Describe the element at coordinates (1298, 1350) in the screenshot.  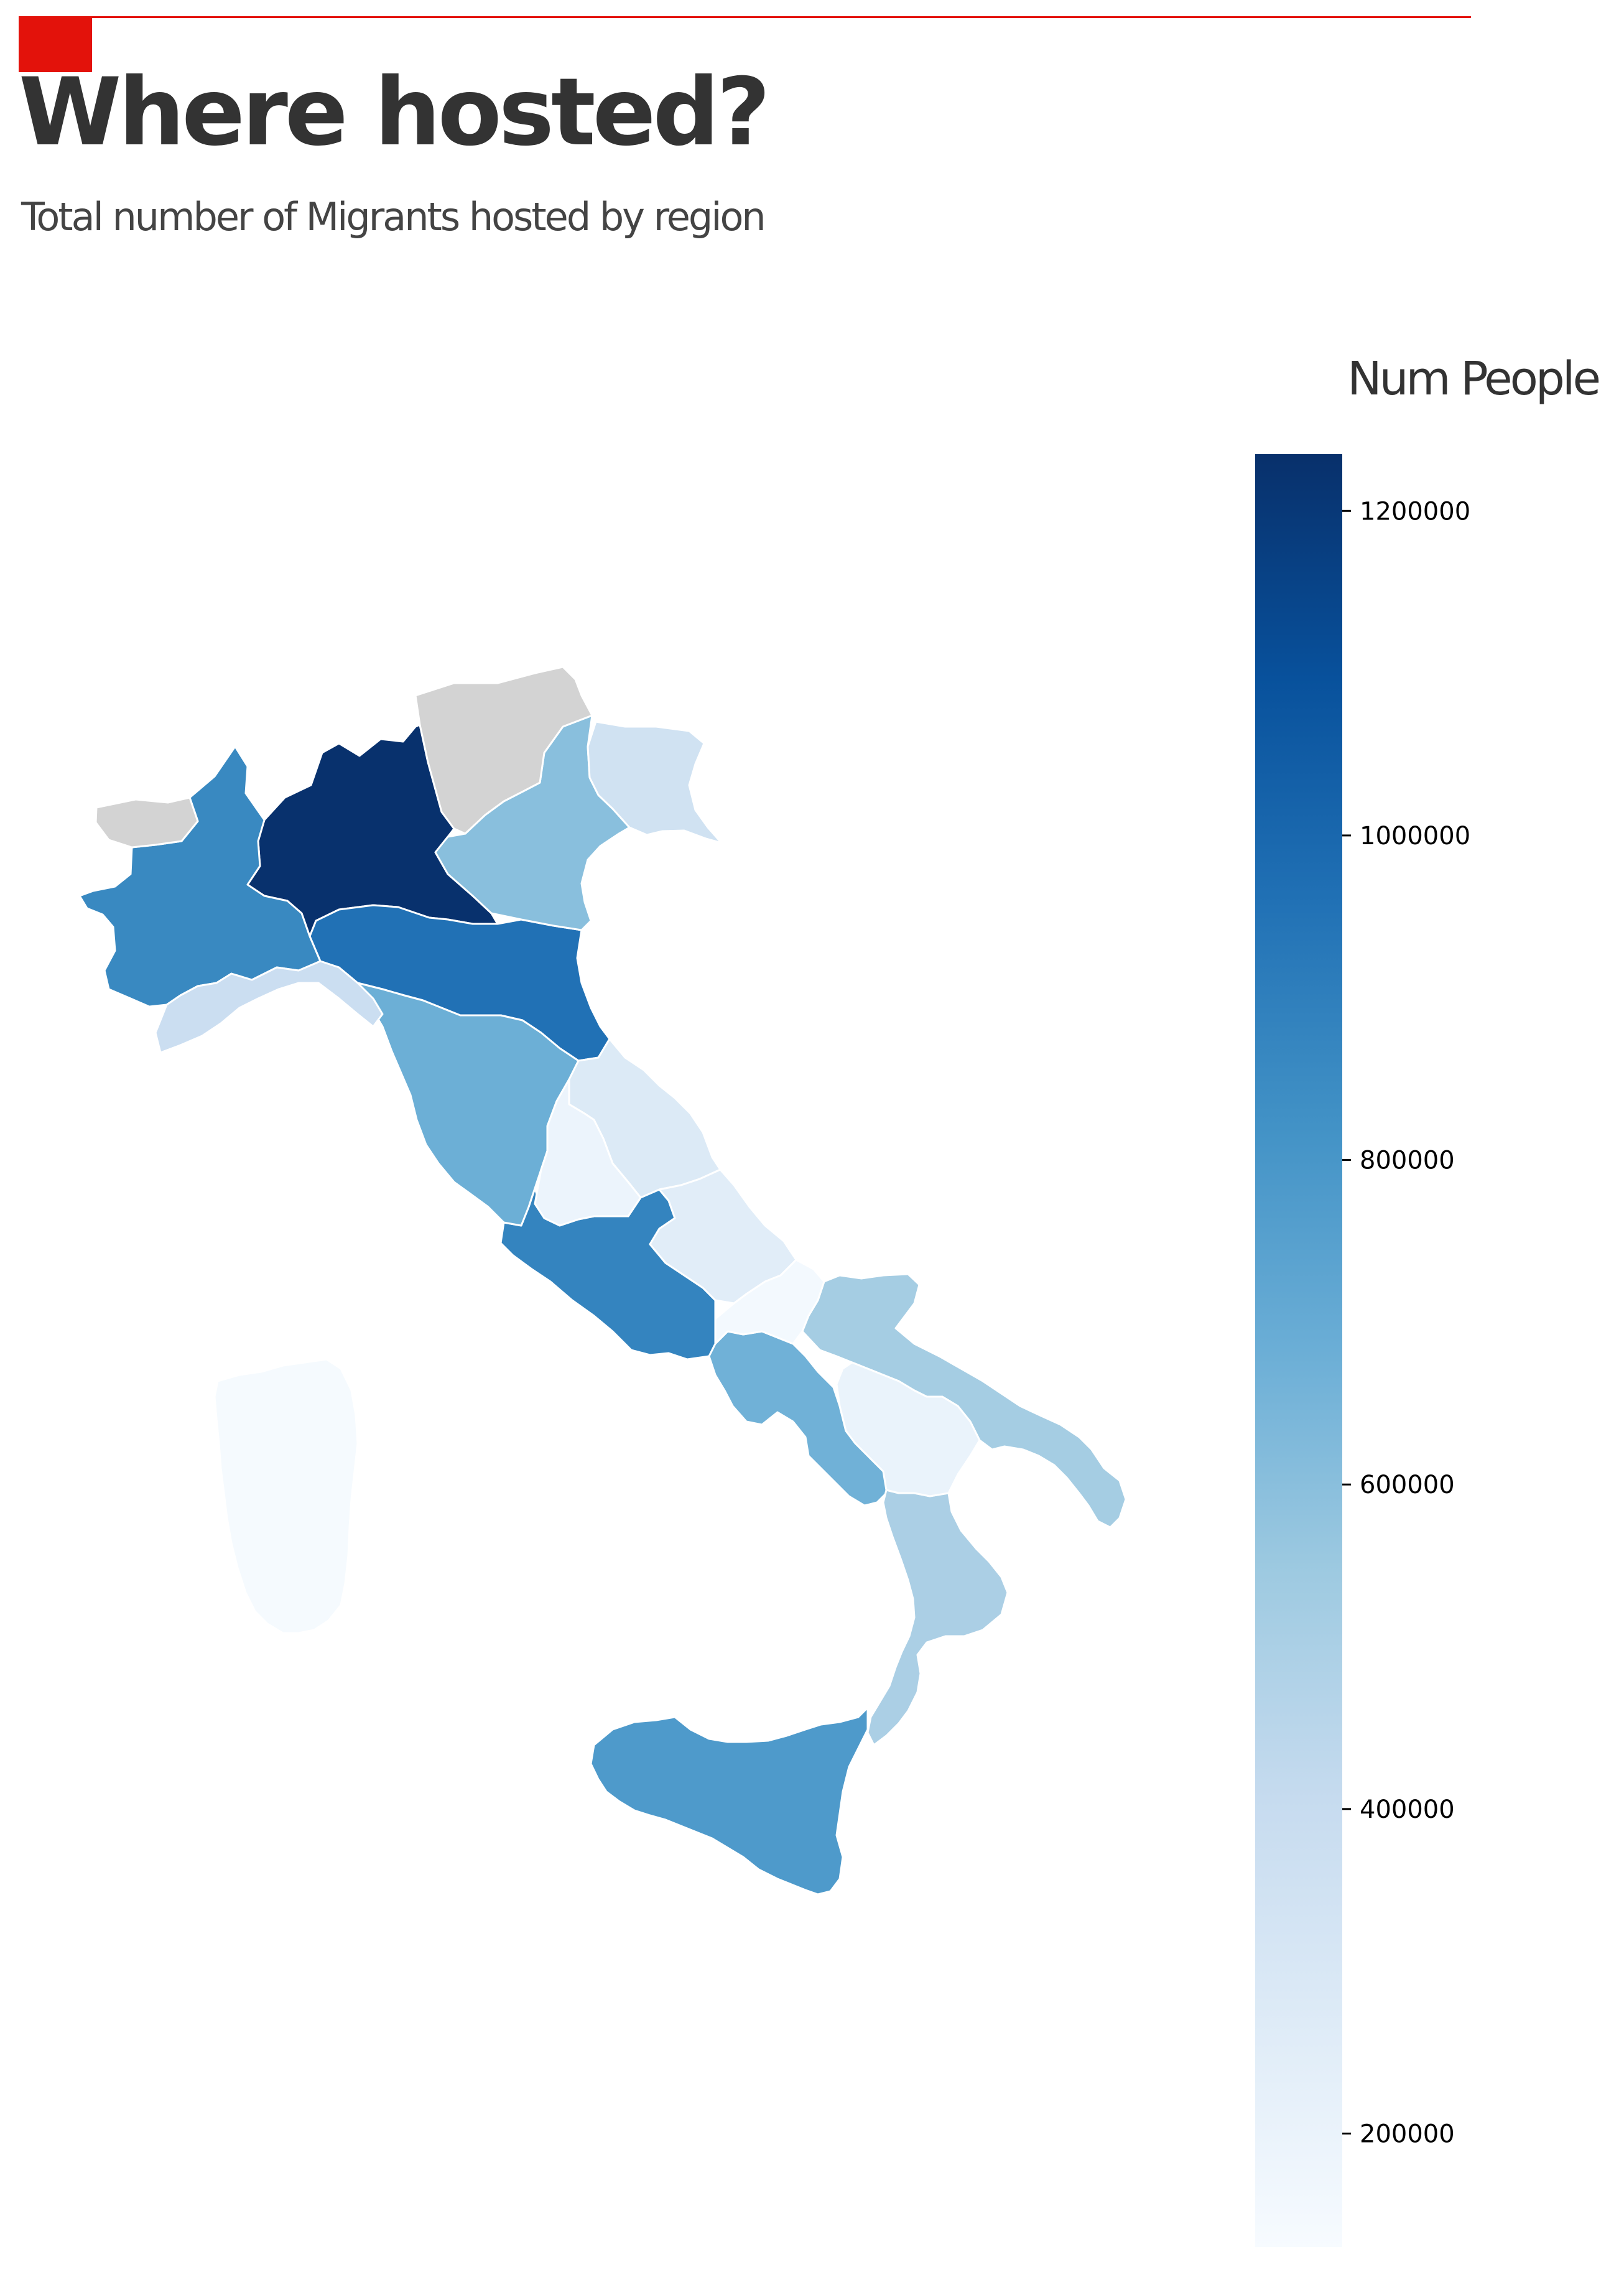
I see `colorbar-gradient` at that location.